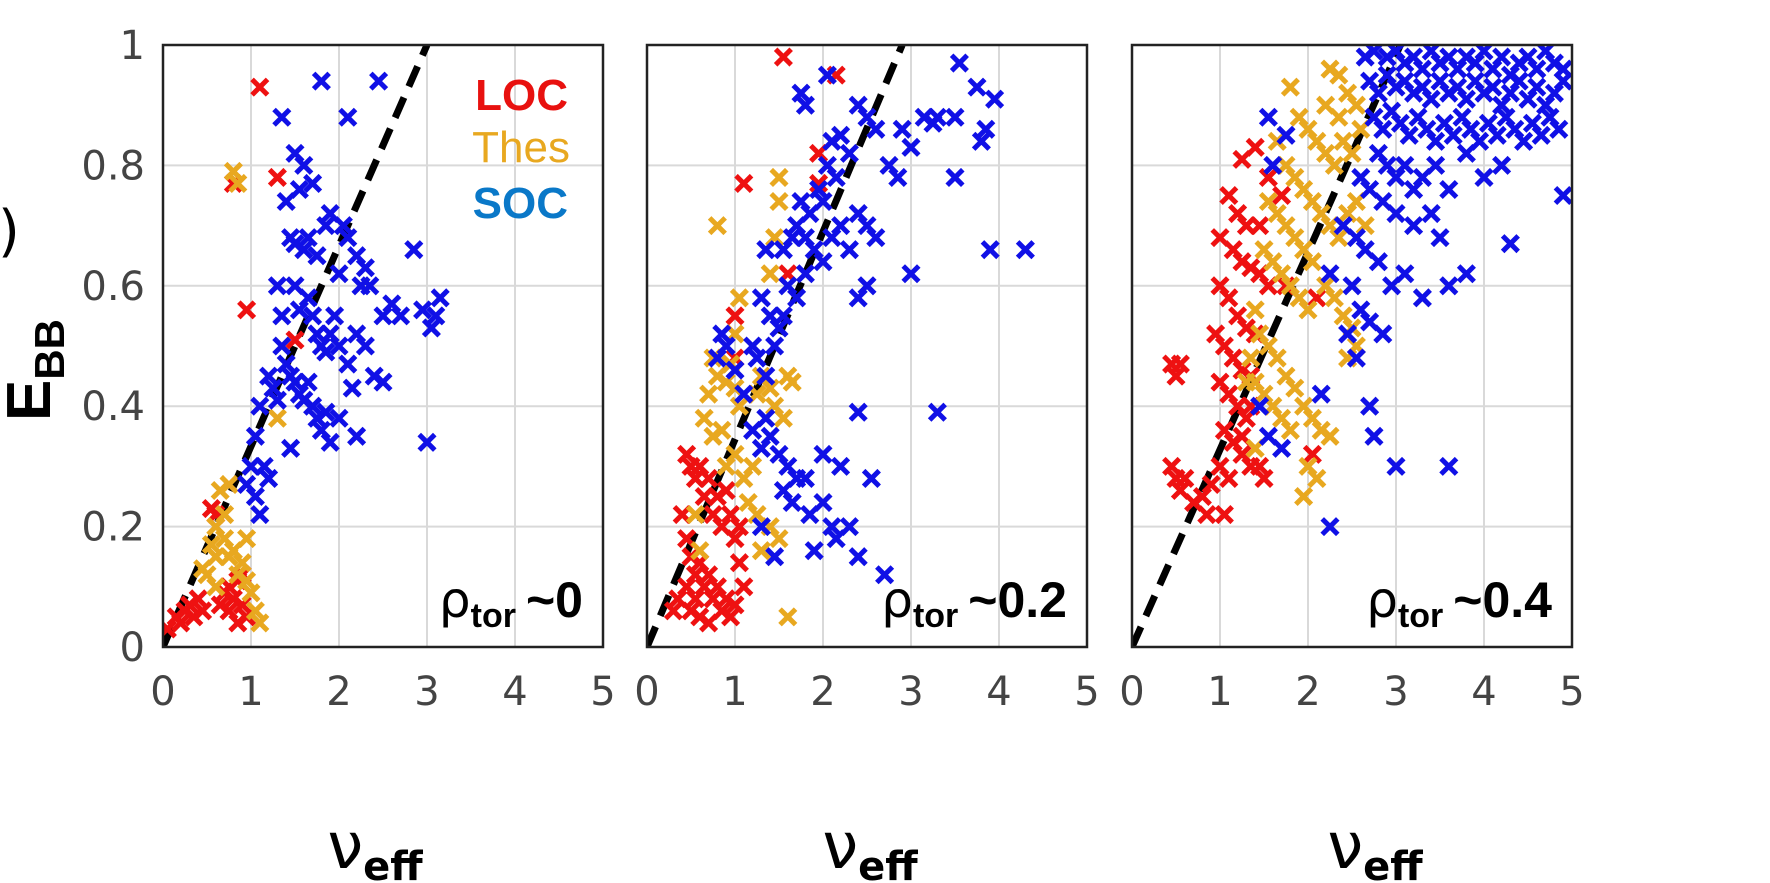 Image resolution: width=1770 pixels, height=883 pixels. What do you see at coordinates (520, 203) in the screenshot?
I see `legend-soc: SOC` at bounding box center [520, 203].